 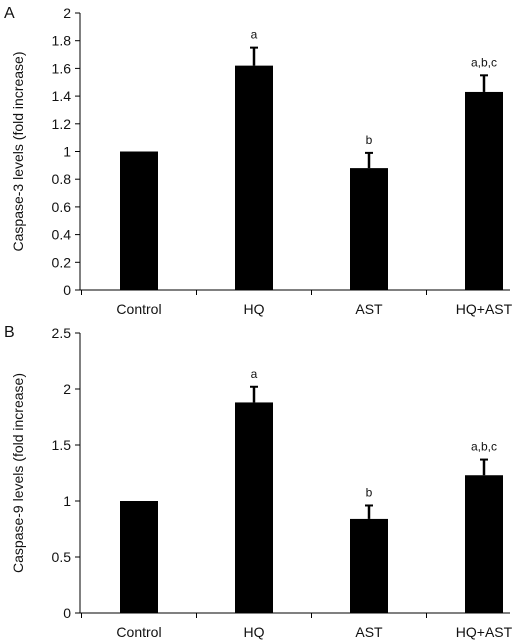 What do you see at coordinates (62, 96) in the screenshot?
I see `y-tick-label-a: 1.4` at bounding box center [62, 96].